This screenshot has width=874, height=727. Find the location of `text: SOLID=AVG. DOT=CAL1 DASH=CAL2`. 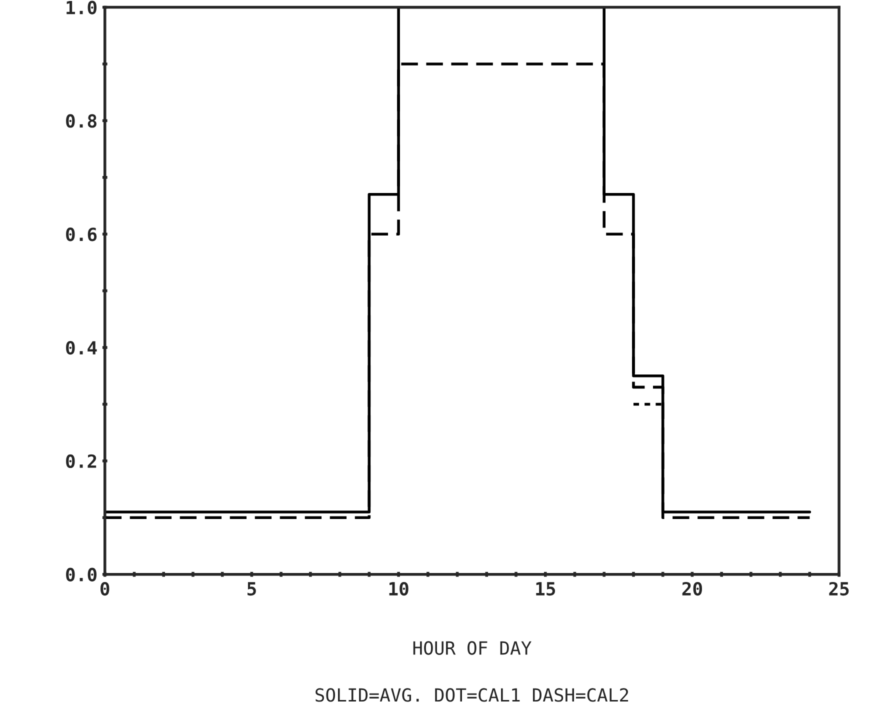

text: SOLID=AVG. DOT=CAL1 DASH=CAL2 is located at coordinates (472, 695).